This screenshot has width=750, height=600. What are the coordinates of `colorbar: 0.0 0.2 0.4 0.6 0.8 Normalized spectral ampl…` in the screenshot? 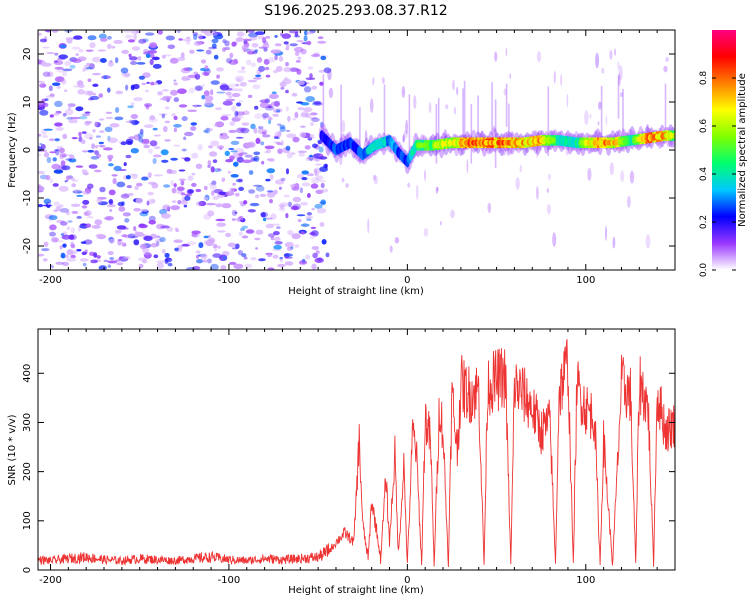 It's located at (723, 153).